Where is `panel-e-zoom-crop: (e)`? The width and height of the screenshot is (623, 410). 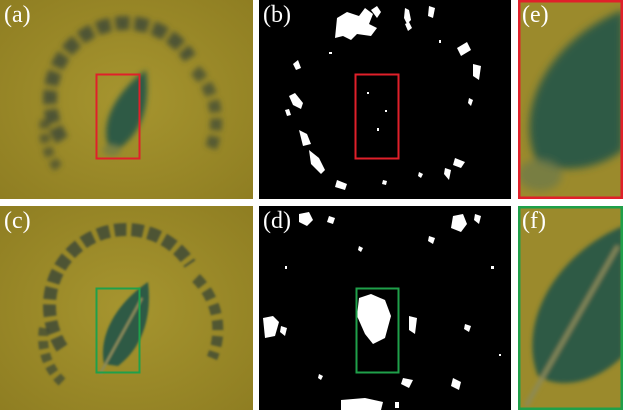
panel-e-zoom-crop: (e) is located at coordinates (570, 99).